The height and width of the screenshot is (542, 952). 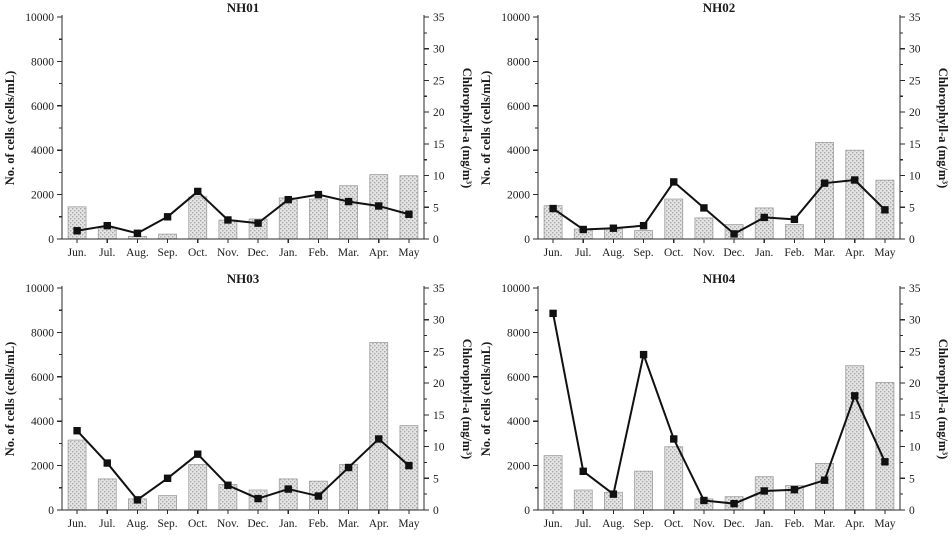 What do you see at coordinates (77, 524) in the screenshot?
I see `x-tick-label: Jun.` at bounding box center [77, 524].